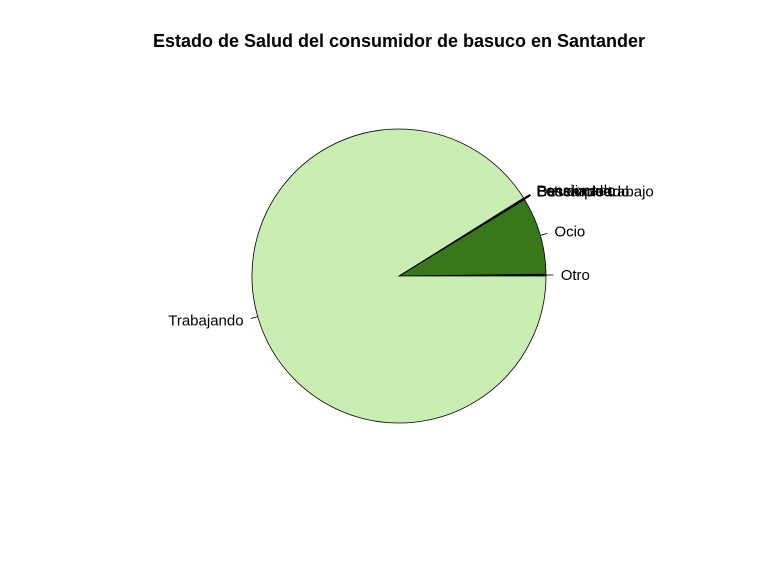 This screenshot has height=573, width=761. I want to click on pie-label-estudiando: Estudiando, so click(573, 191).